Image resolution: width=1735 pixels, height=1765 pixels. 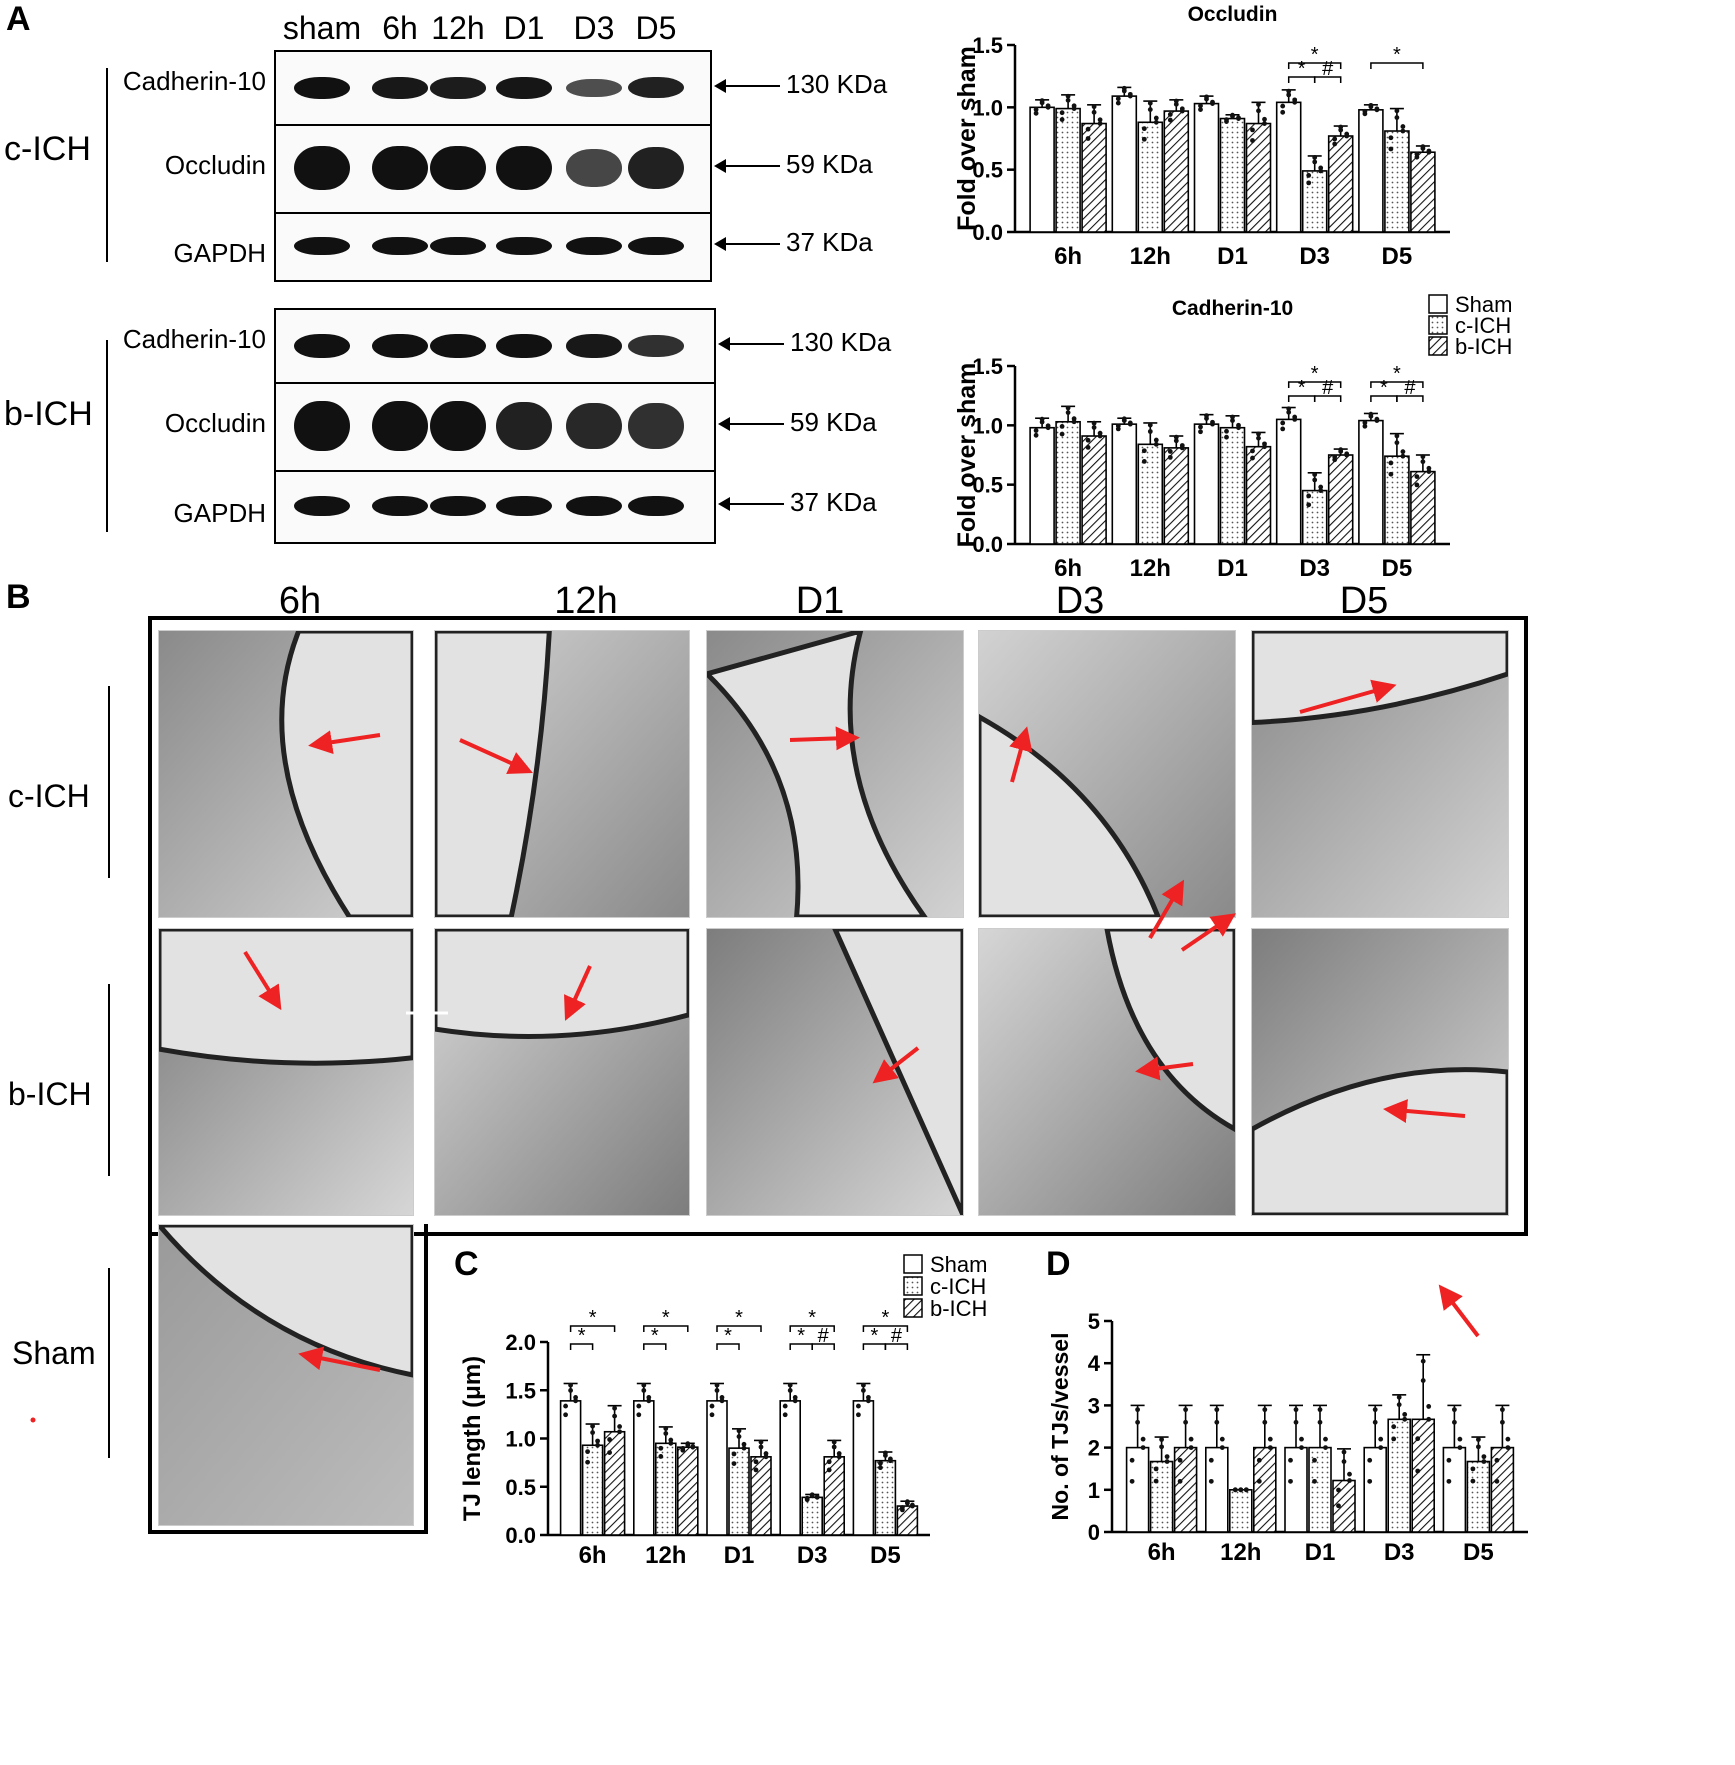 I want to click on significance-bracket, so click(x=1327, y=398).